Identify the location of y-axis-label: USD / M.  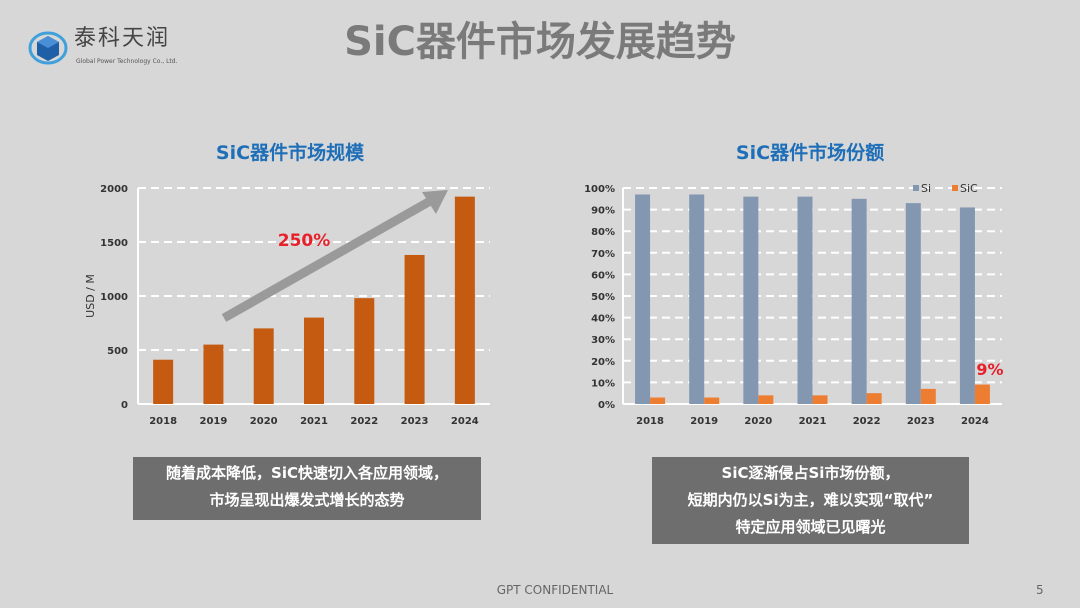
(90, 296).